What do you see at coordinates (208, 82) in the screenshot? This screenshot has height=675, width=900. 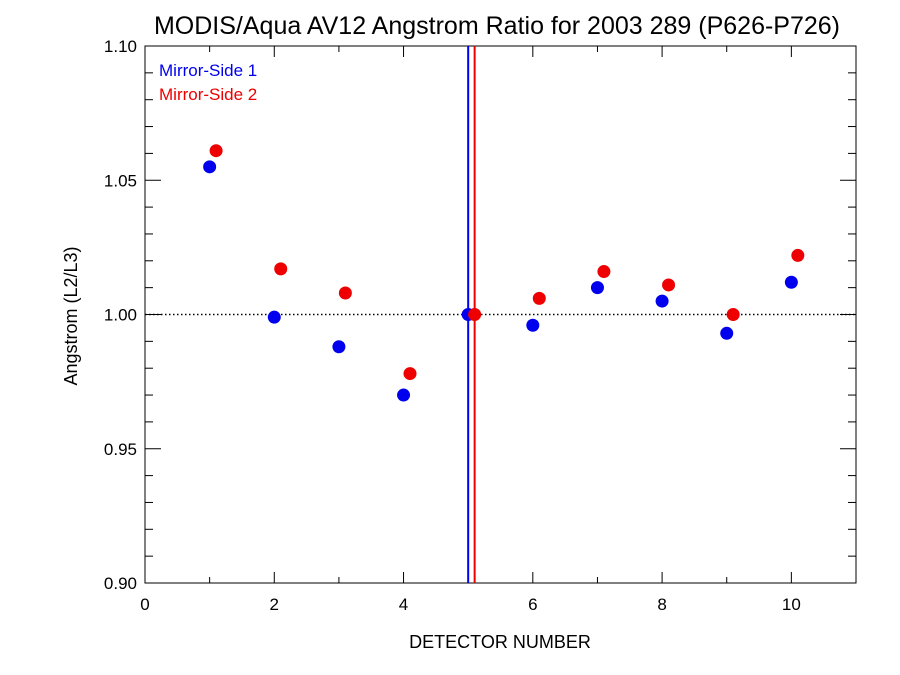 I see `legend: Mirror-Side 1 Mirror-Side 2` at bounding box center [208, 82].